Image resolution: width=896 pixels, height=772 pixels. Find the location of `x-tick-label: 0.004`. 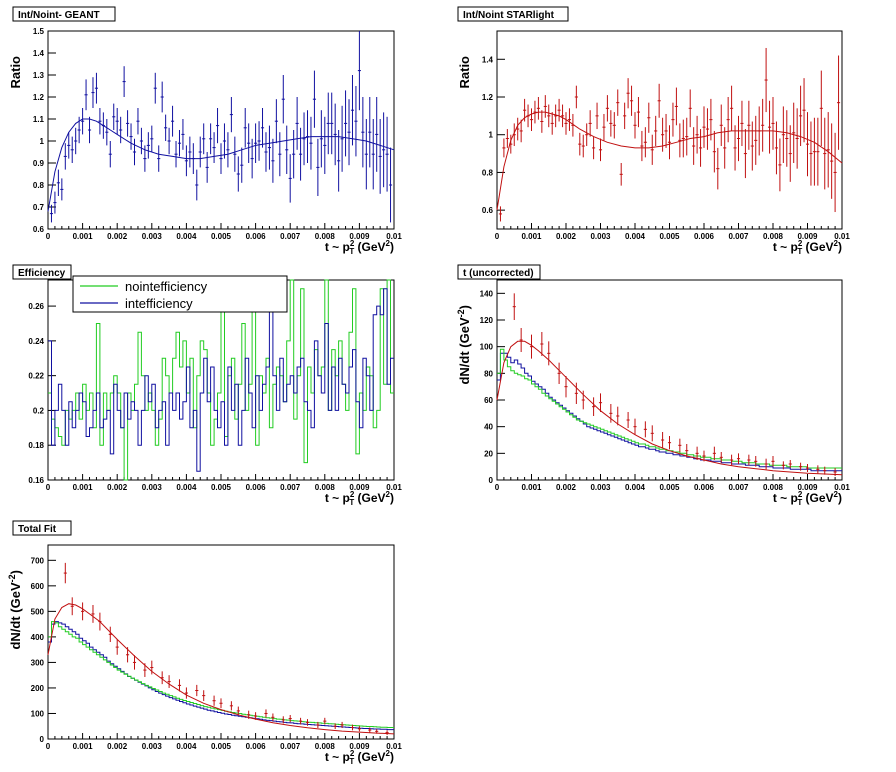

x-tick-label: 0.004 is located at coordinates (635, 236).